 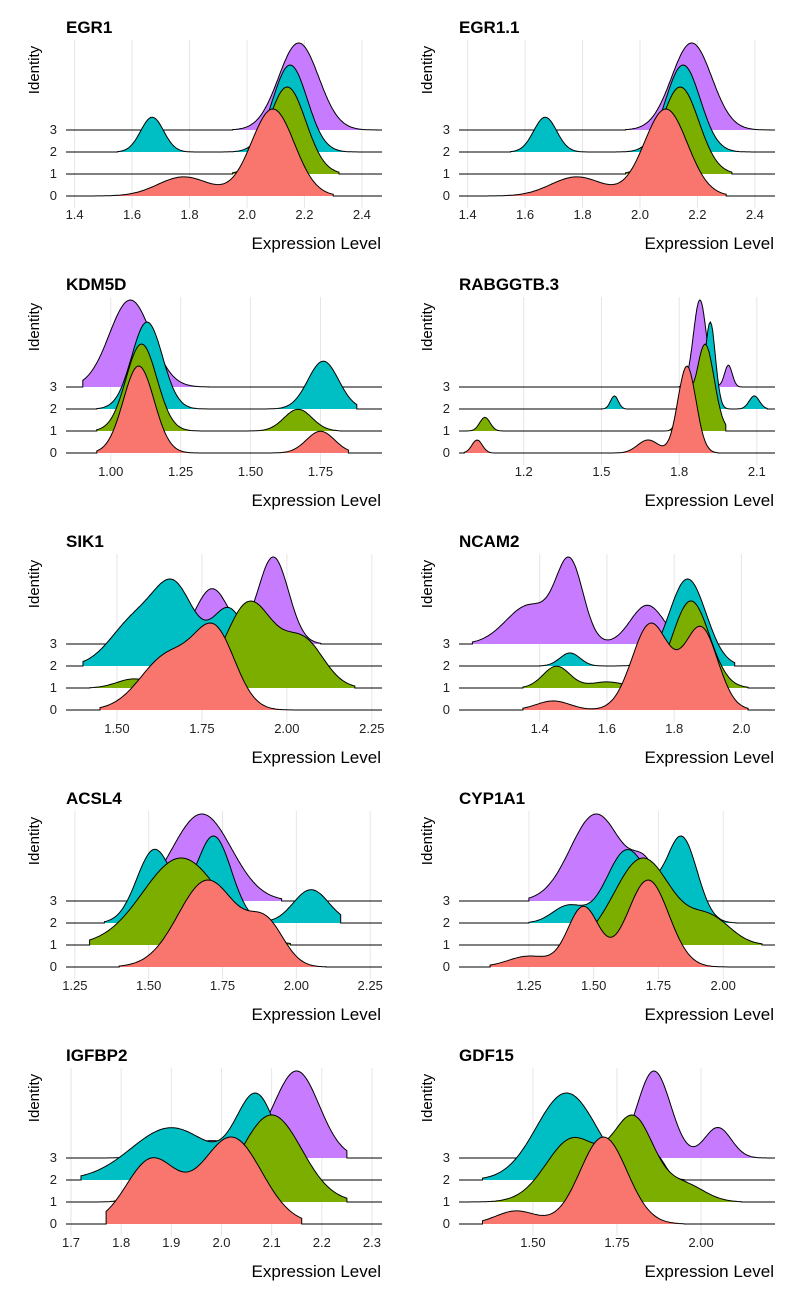 What do you see at coordinates (71, 1242) in the screenshot?
I see `x-tick-label: 1.7` at bounding box center [71, 1242].